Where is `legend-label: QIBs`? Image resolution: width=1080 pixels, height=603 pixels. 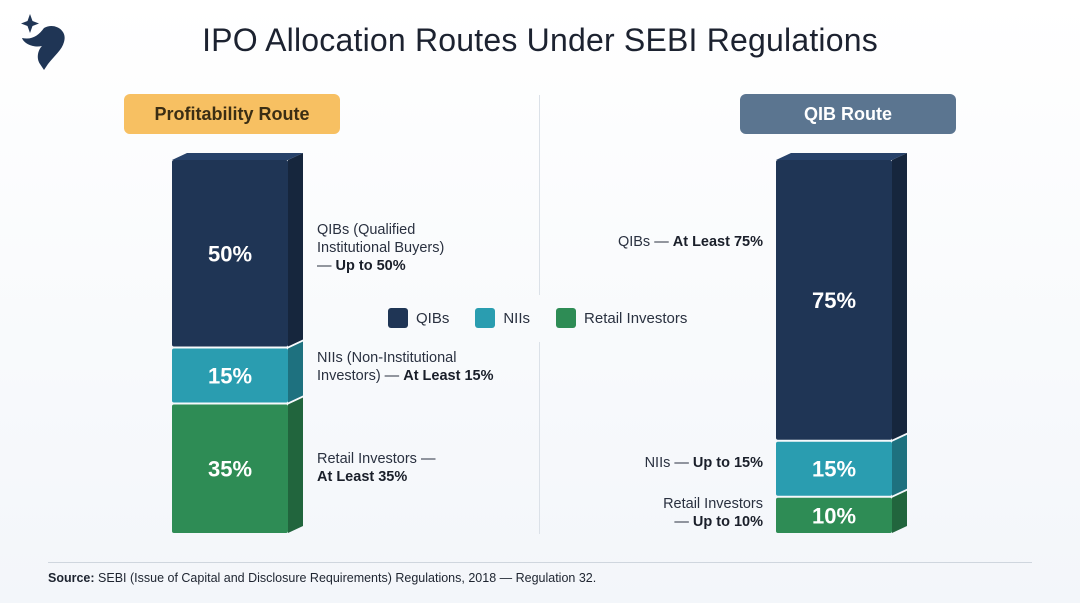 legend-label: QIBs is located at coordinates (433, 318).